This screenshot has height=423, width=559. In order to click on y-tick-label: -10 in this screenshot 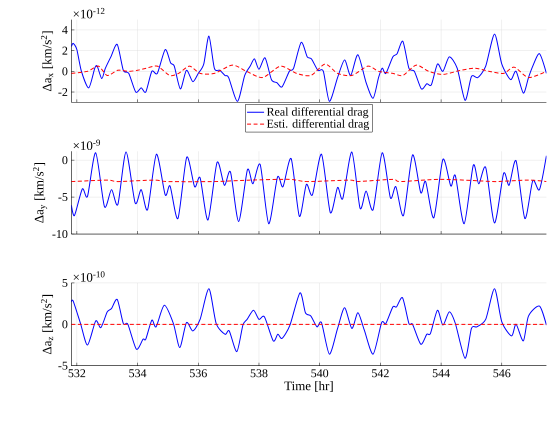, I will do `click(60, 234)`.